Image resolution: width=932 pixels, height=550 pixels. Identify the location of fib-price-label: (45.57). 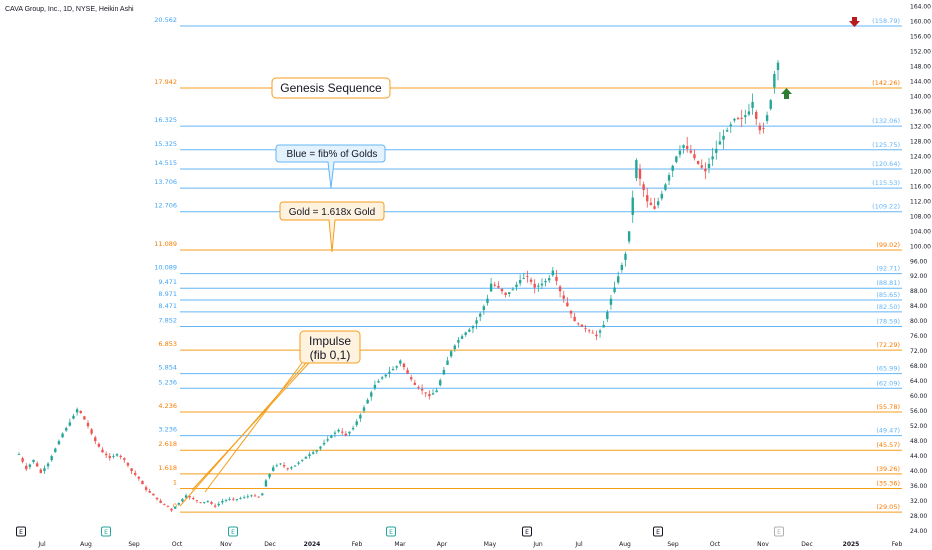
(888, 445).